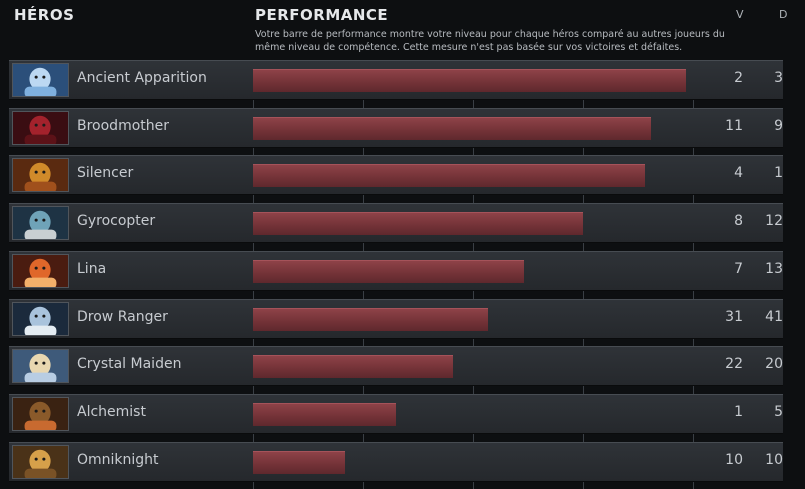 The width and height of the screenshot is (805, 489). What do you see at coordinates (774, 316) in the screenshot?
I see `losses-count: 41` at bounding box center [774, 316].